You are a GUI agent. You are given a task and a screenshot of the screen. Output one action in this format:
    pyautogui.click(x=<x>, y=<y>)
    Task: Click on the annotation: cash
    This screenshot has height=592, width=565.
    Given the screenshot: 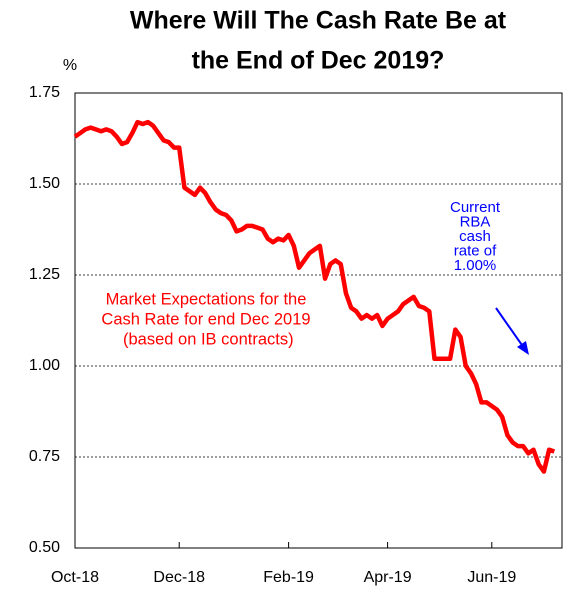 What is the action you would take?
    pyautogui.click(x=475, y=236)
    